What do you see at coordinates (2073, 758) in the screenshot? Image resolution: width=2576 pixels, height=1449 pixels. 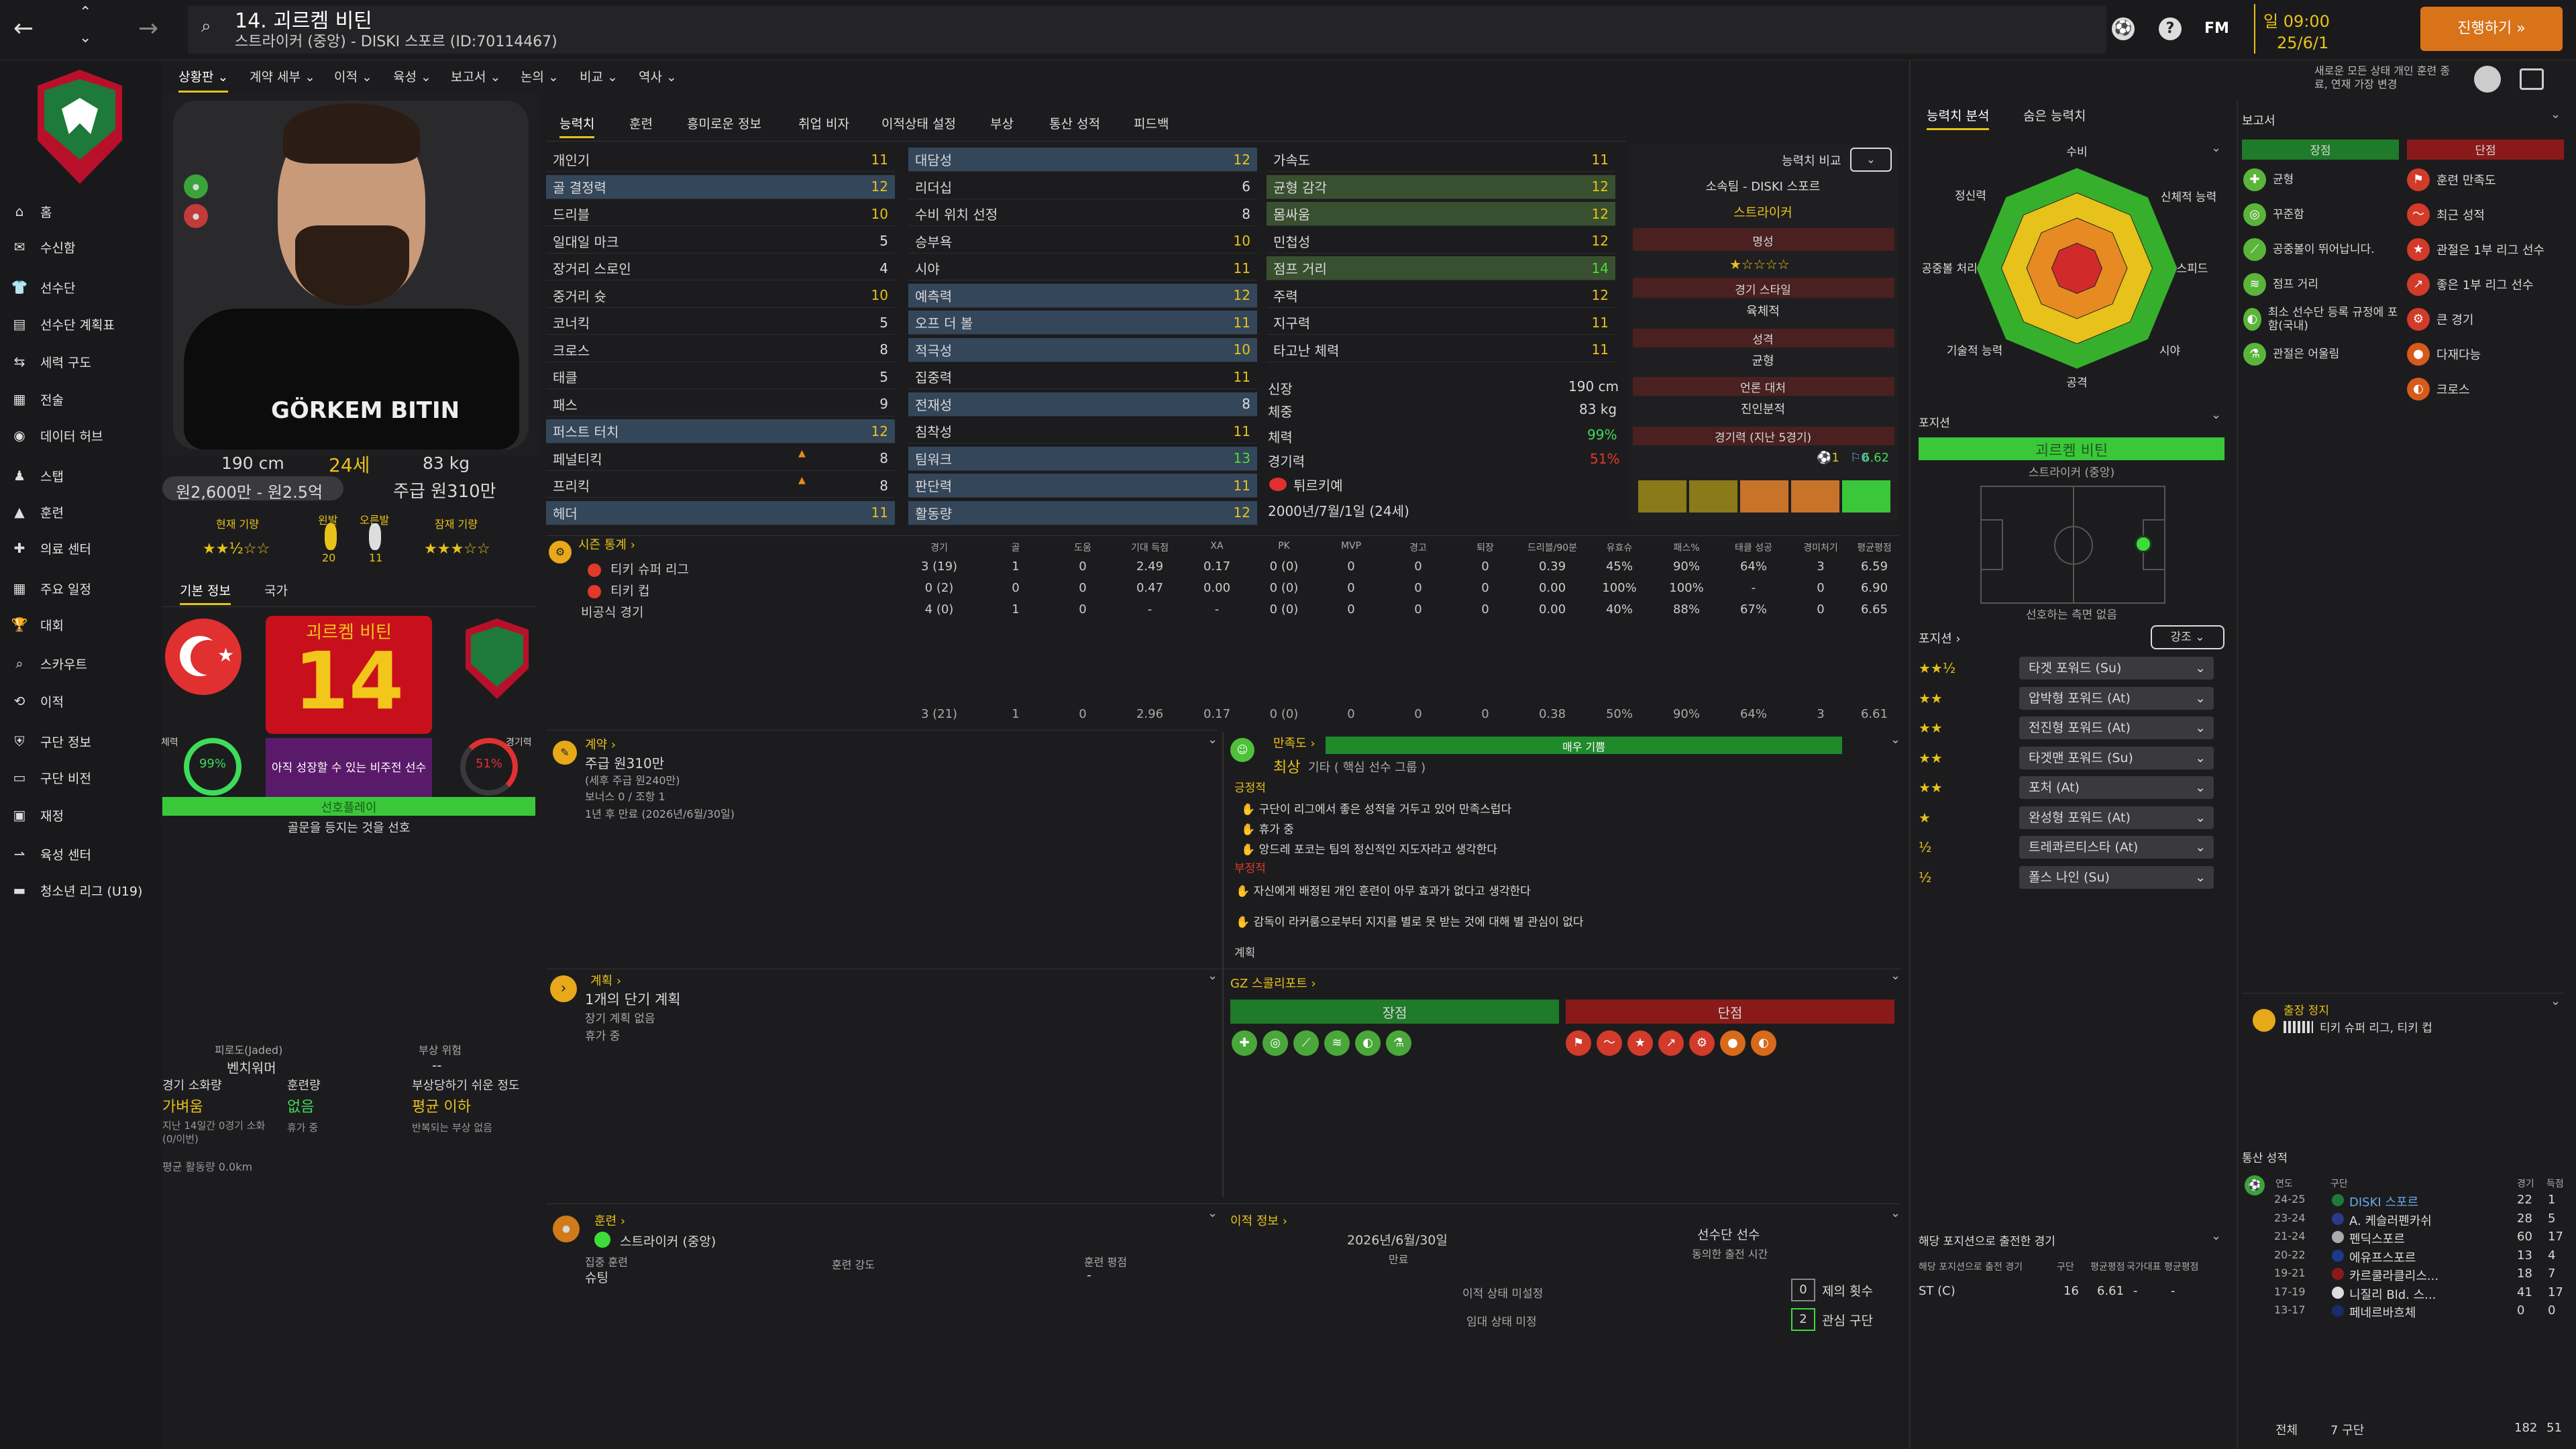 I see `role-row: ★★ 타겟맨 포워드 (Su) ⌄` at bounding box center [2073, 758].